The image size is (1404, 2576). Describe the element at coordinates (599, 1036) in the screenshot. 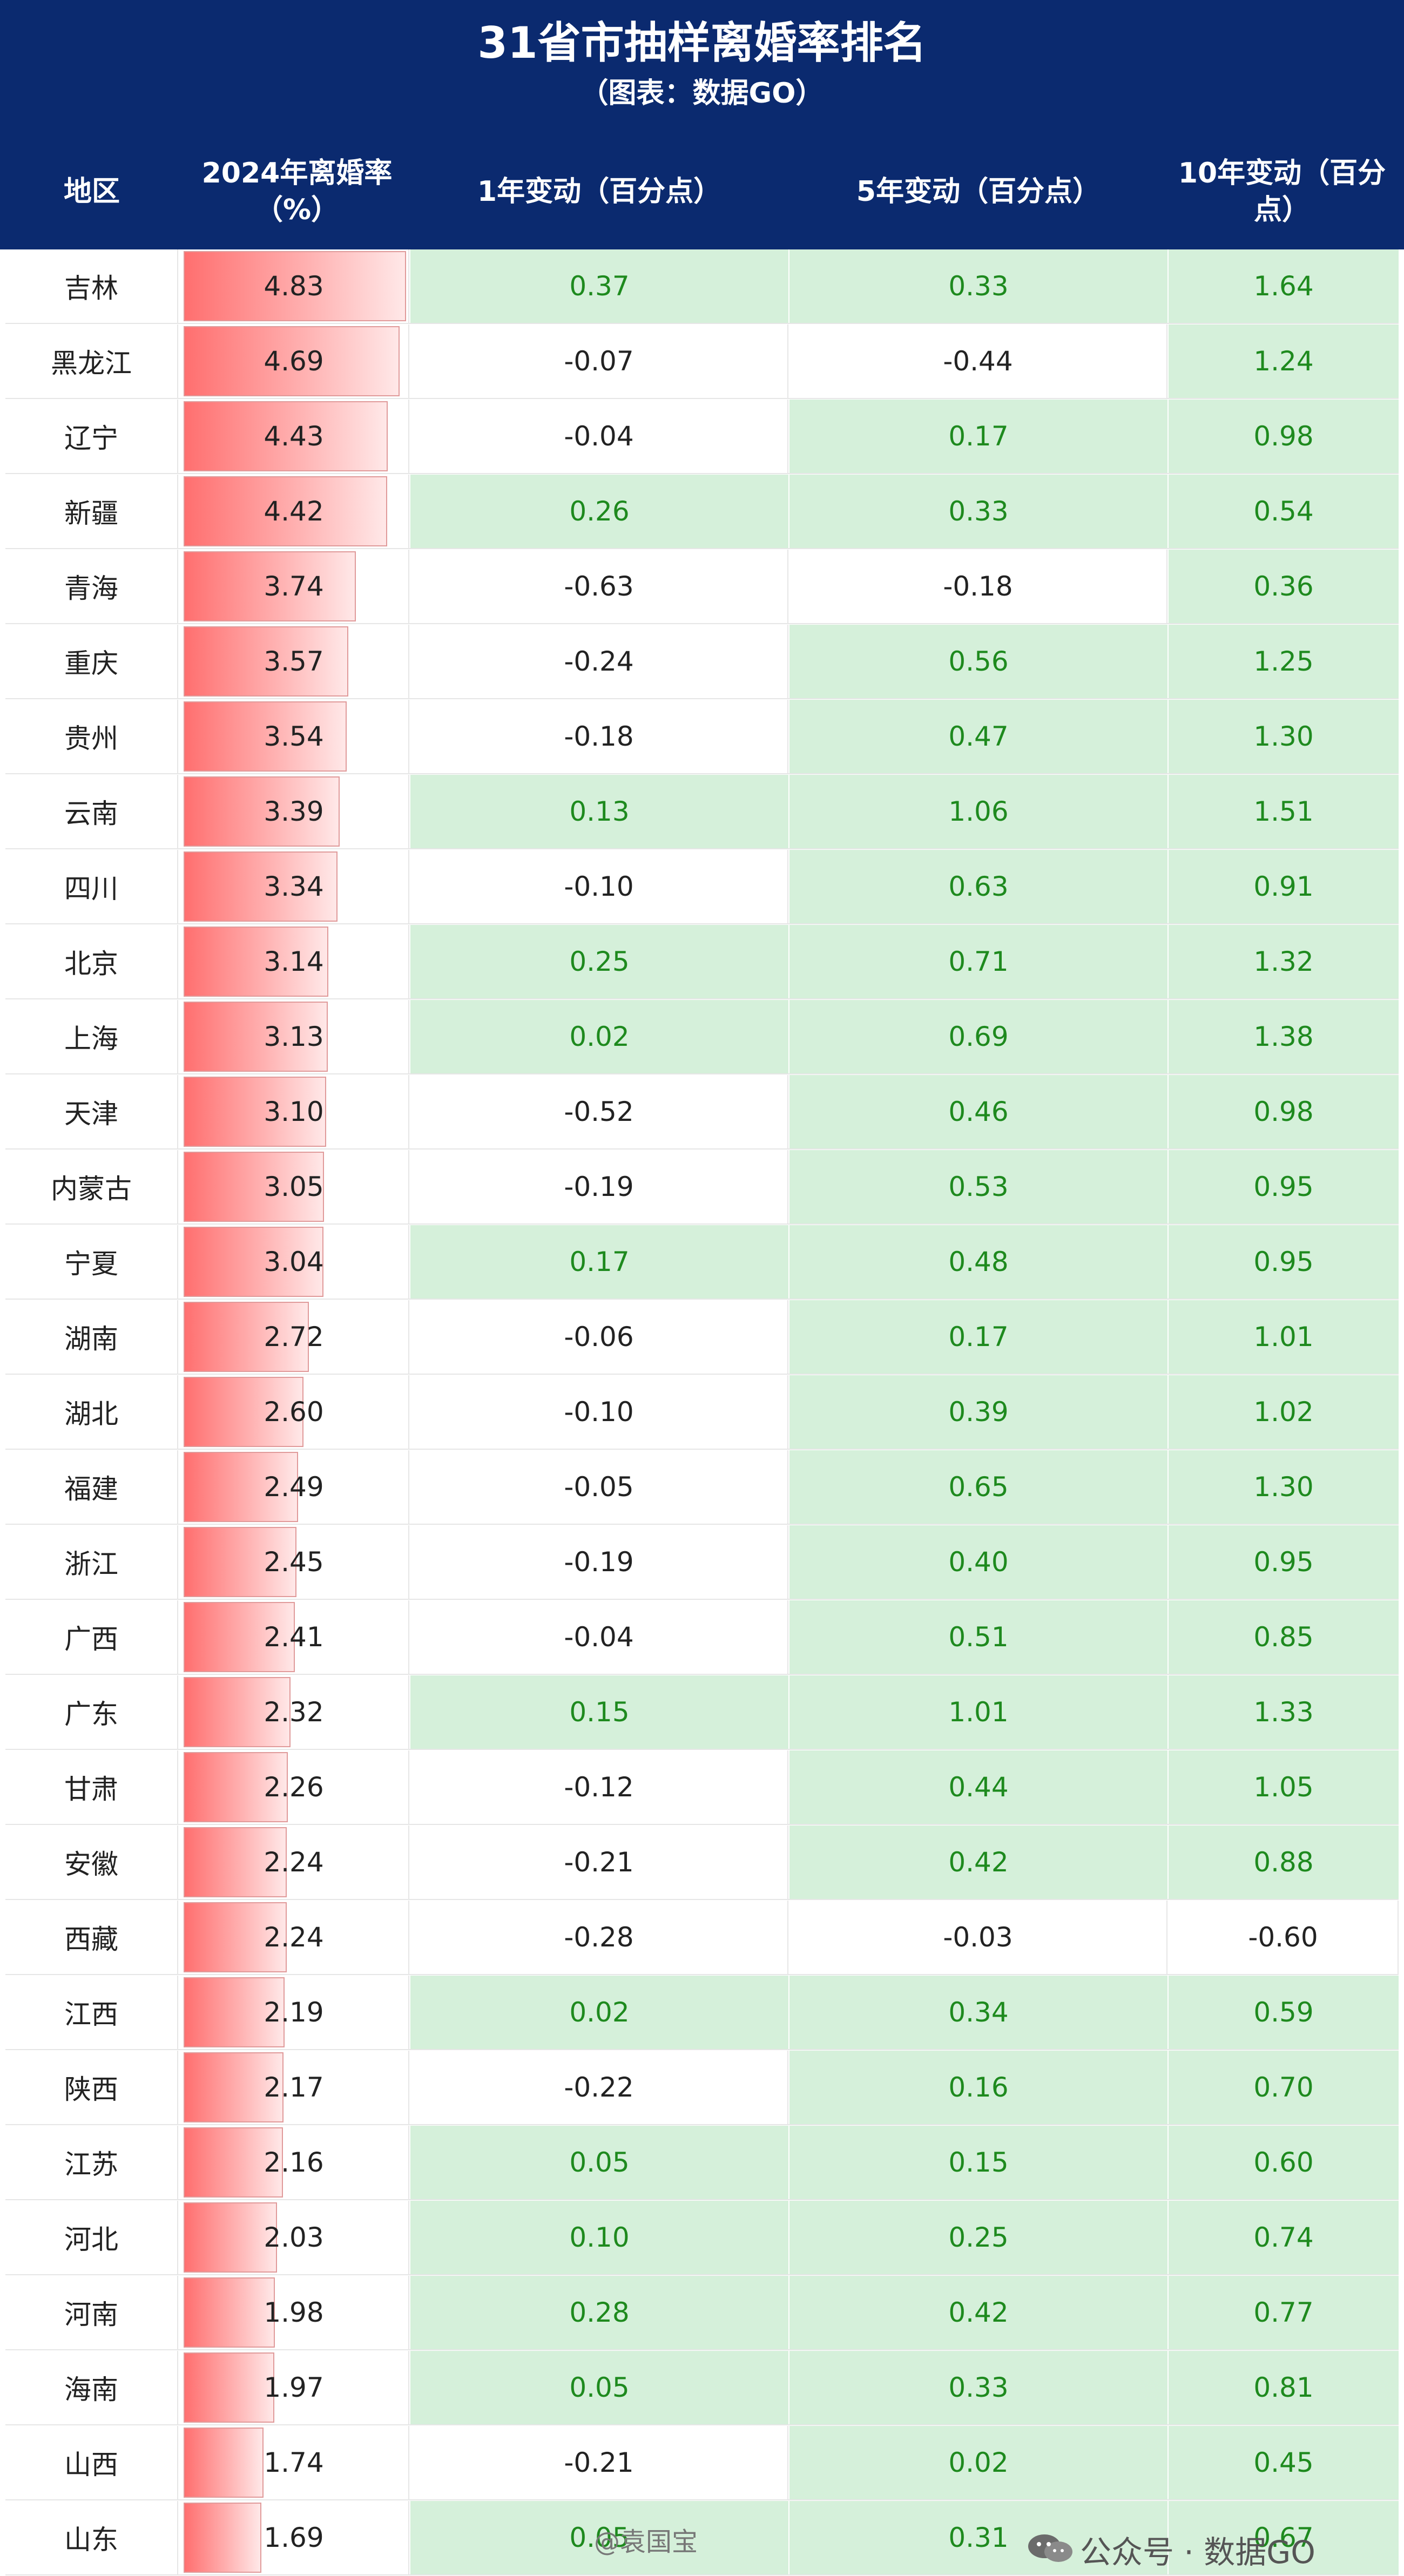

I see `change-1y-cell: 0.02` at that location.